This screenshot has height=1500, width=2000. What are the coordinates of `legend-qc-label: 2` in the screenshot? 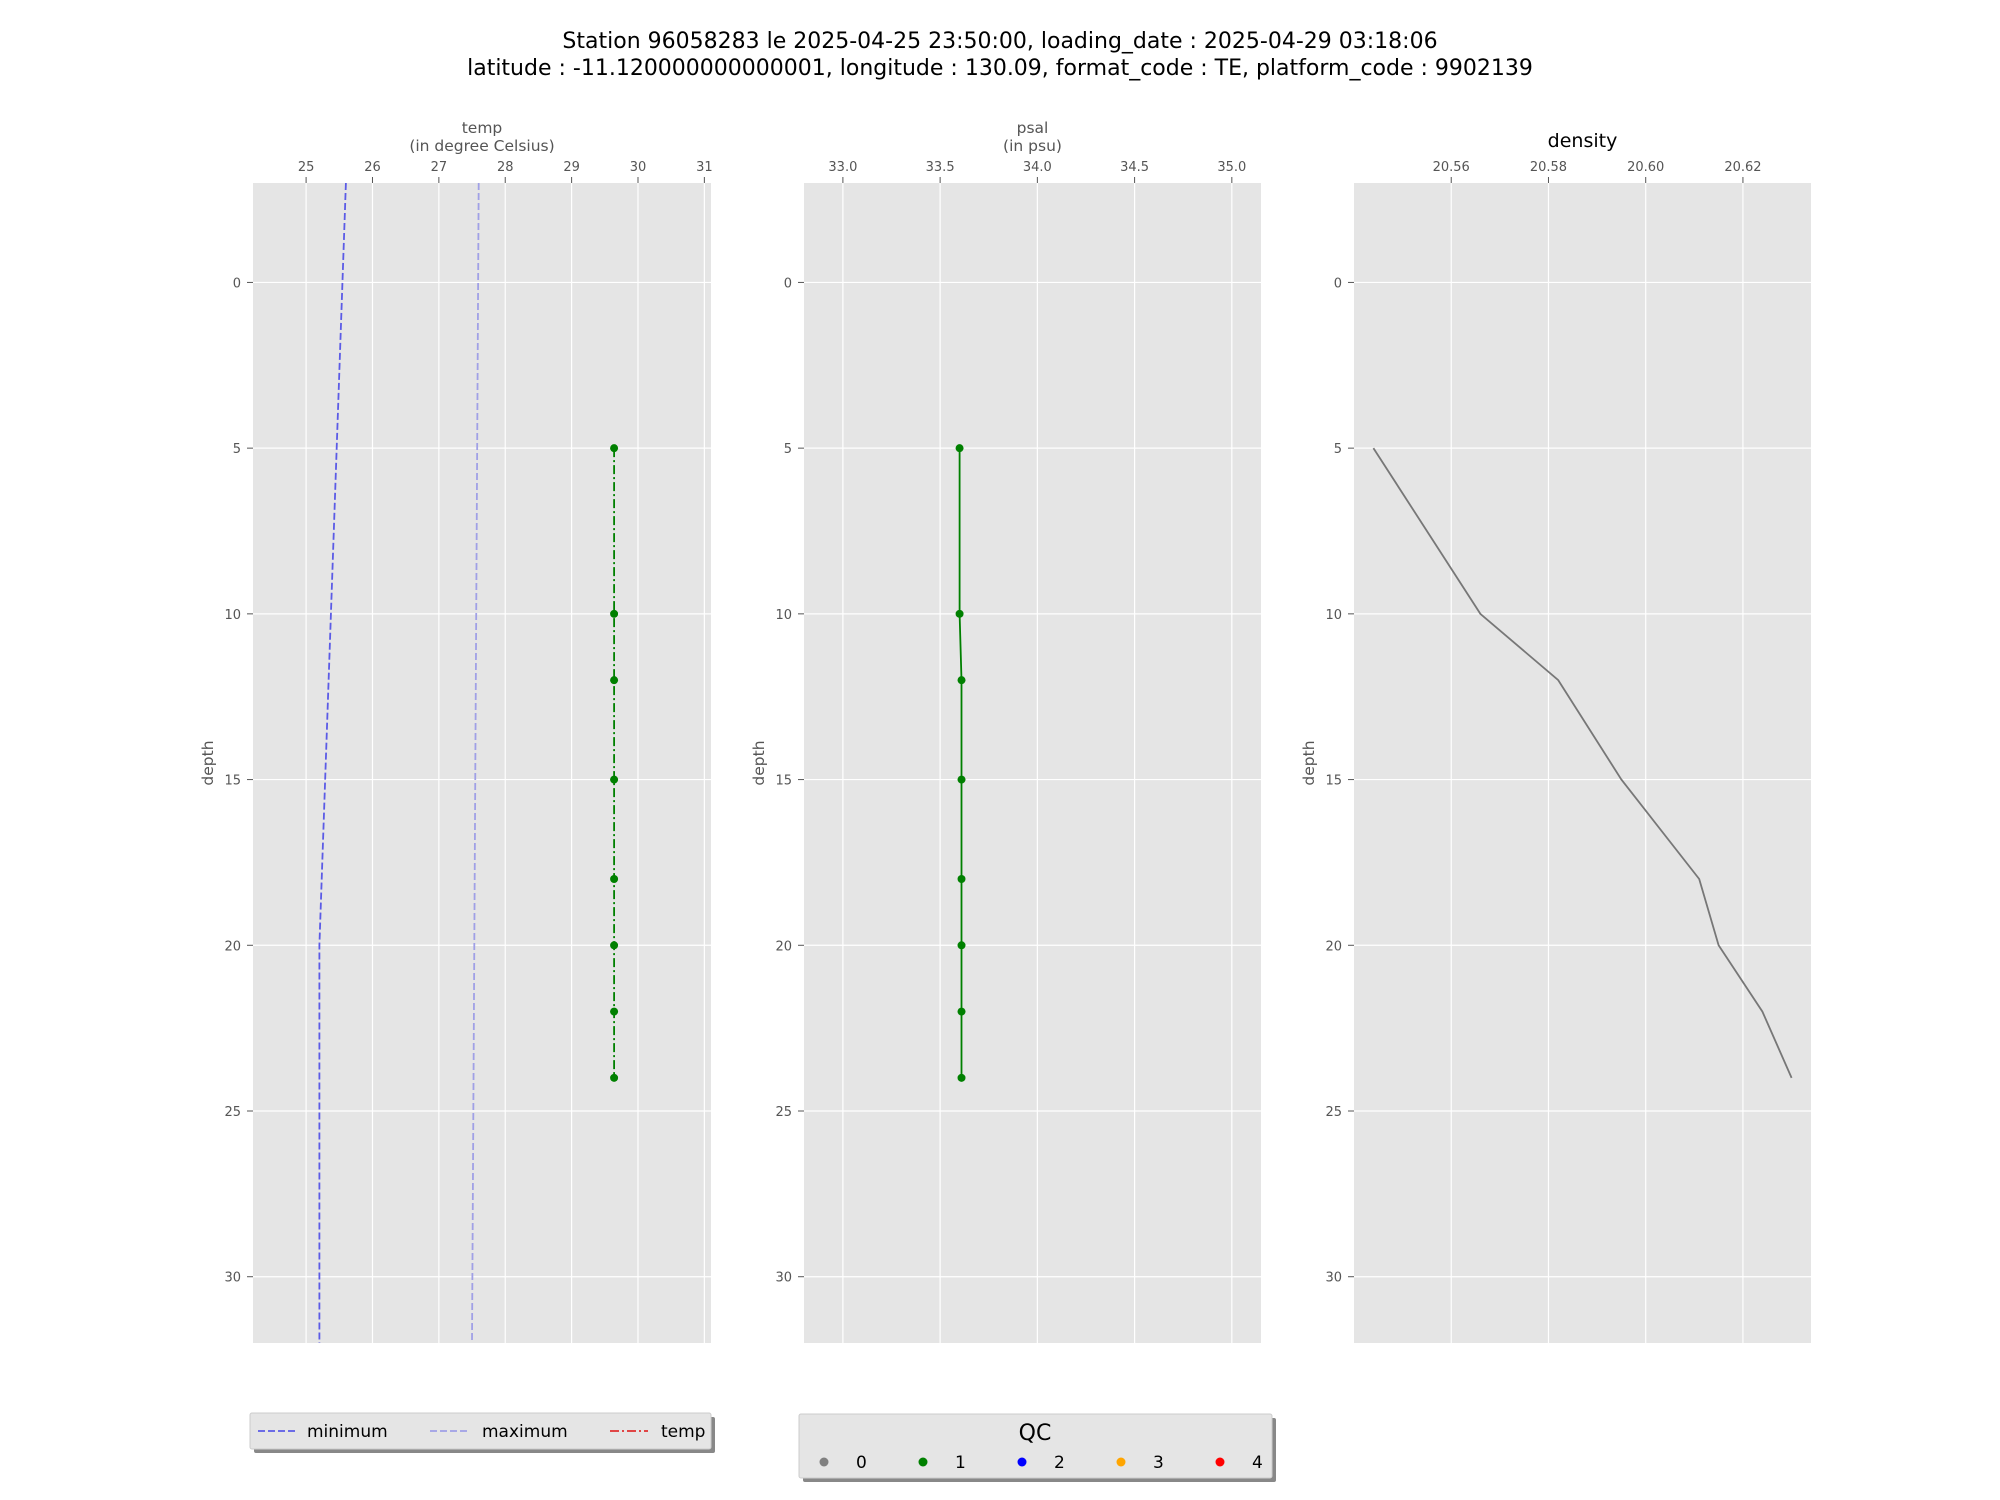 It's located at (1059, 1463).